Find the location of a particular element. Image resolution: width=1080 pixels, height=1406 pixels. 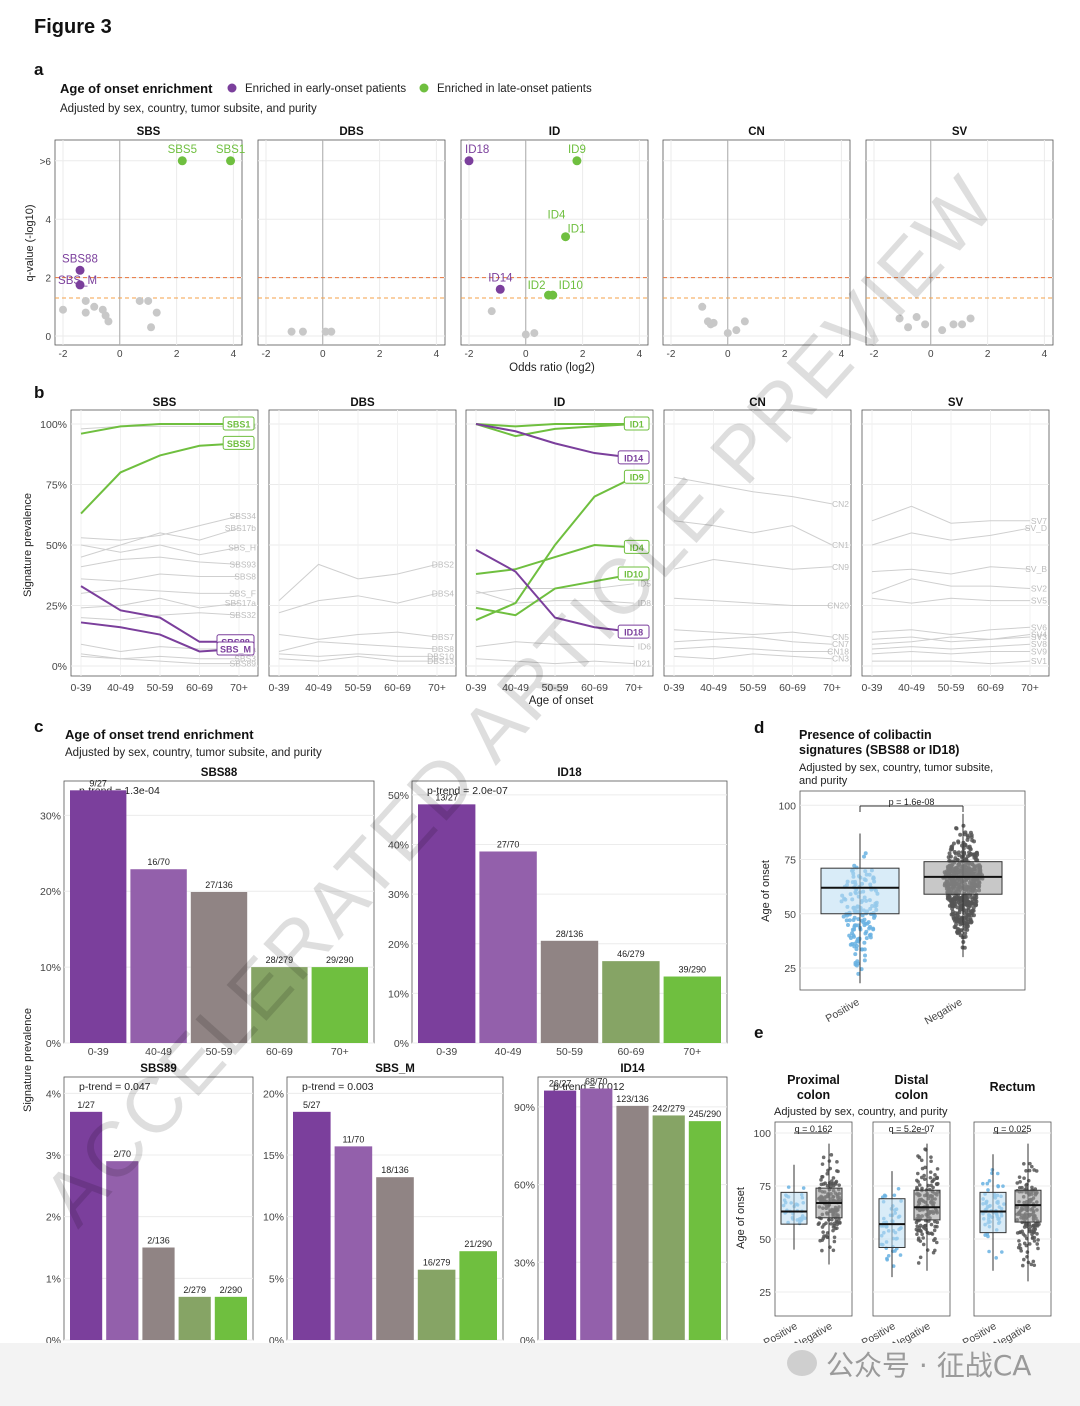

iqr-box is located at coordinates (794, 1208).